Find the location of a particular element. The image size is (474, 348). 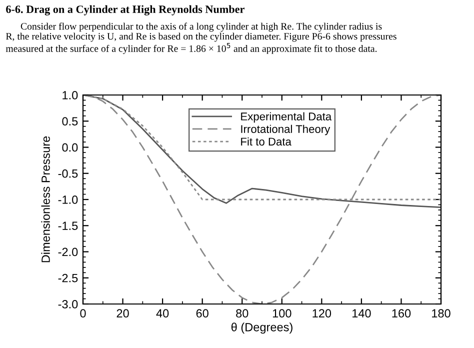

x-tick-label: 20 is located at coordinates (122, 313).